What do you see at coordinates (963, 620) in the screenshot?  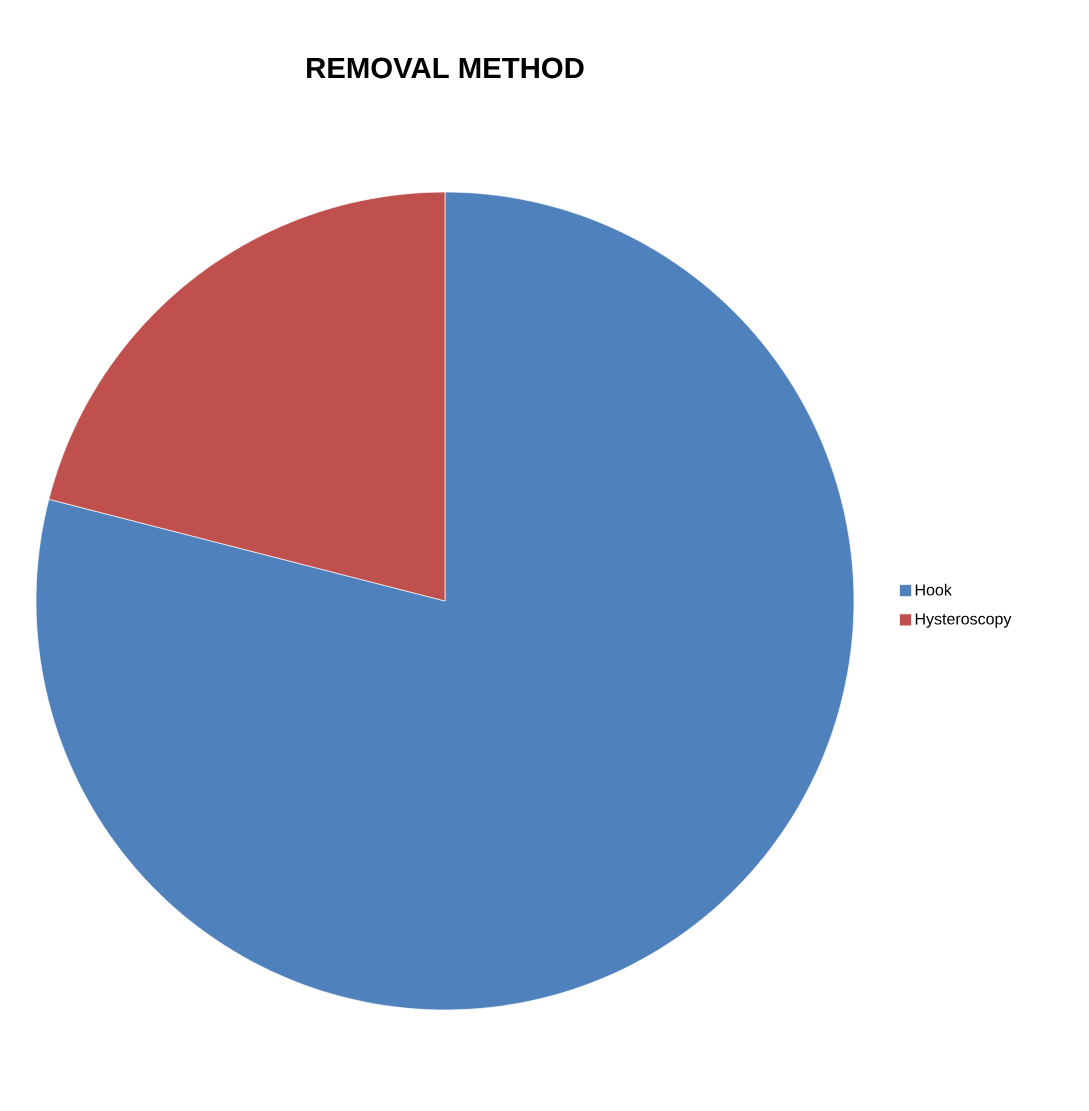 I see `legend-label: Hysteroscopy` at bounding box center [963, 620].